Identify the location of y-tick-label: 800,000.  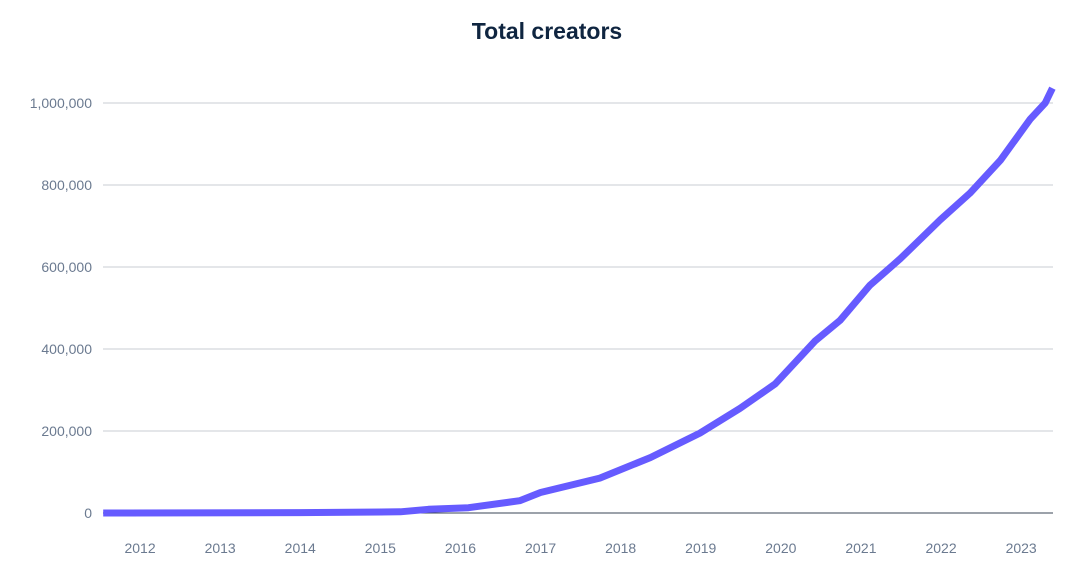
(66, 185).